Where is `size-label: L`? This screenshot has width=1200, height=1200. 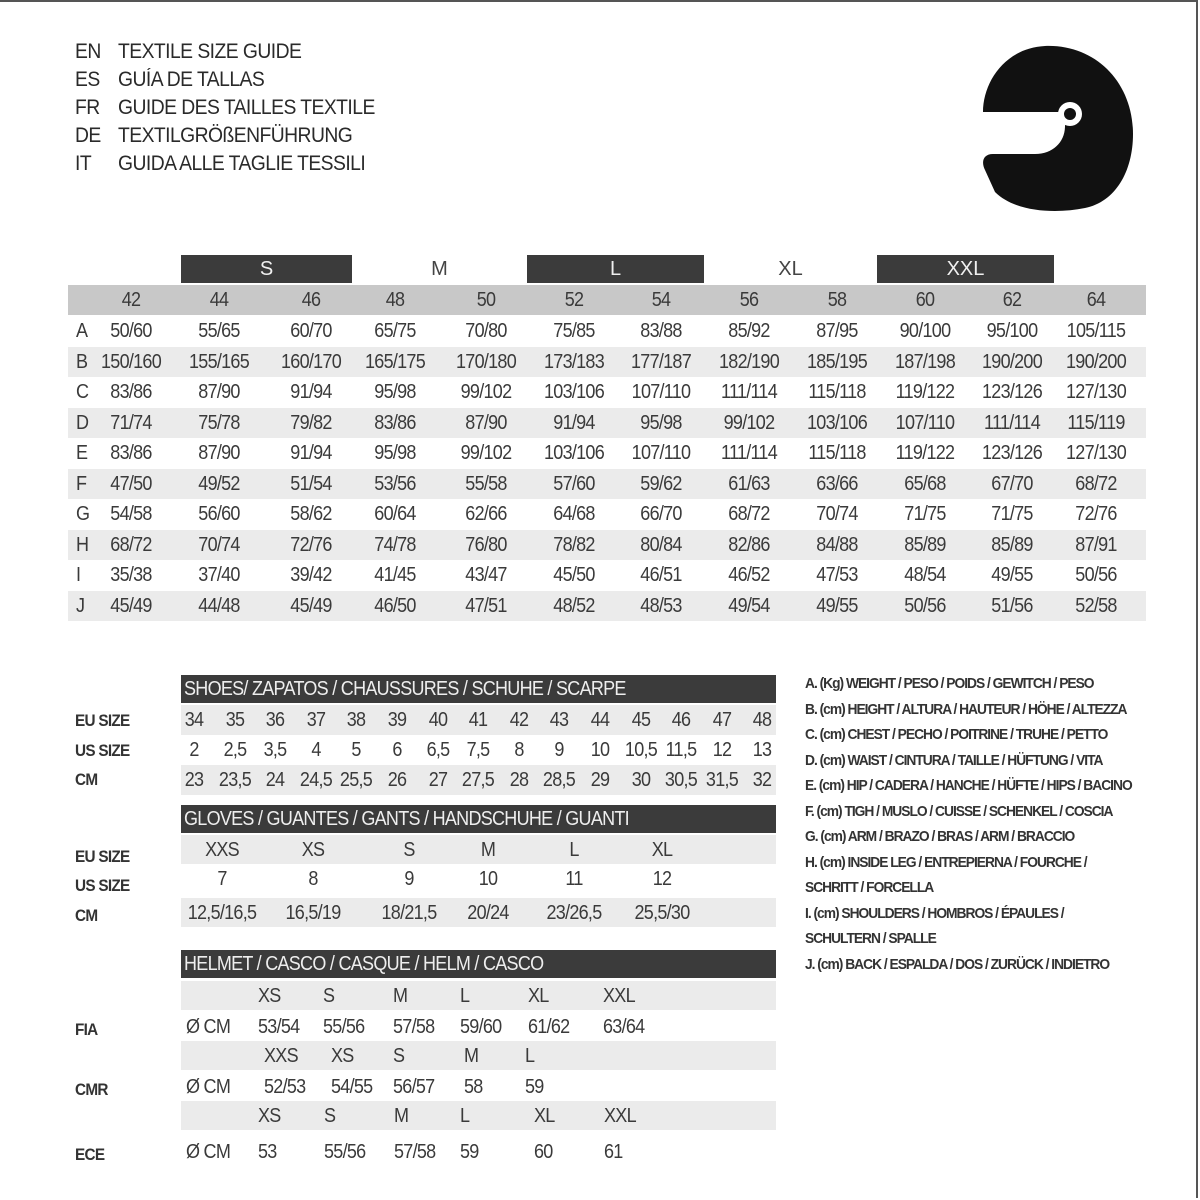
size-label: L is located at coordinates (530, 1056).